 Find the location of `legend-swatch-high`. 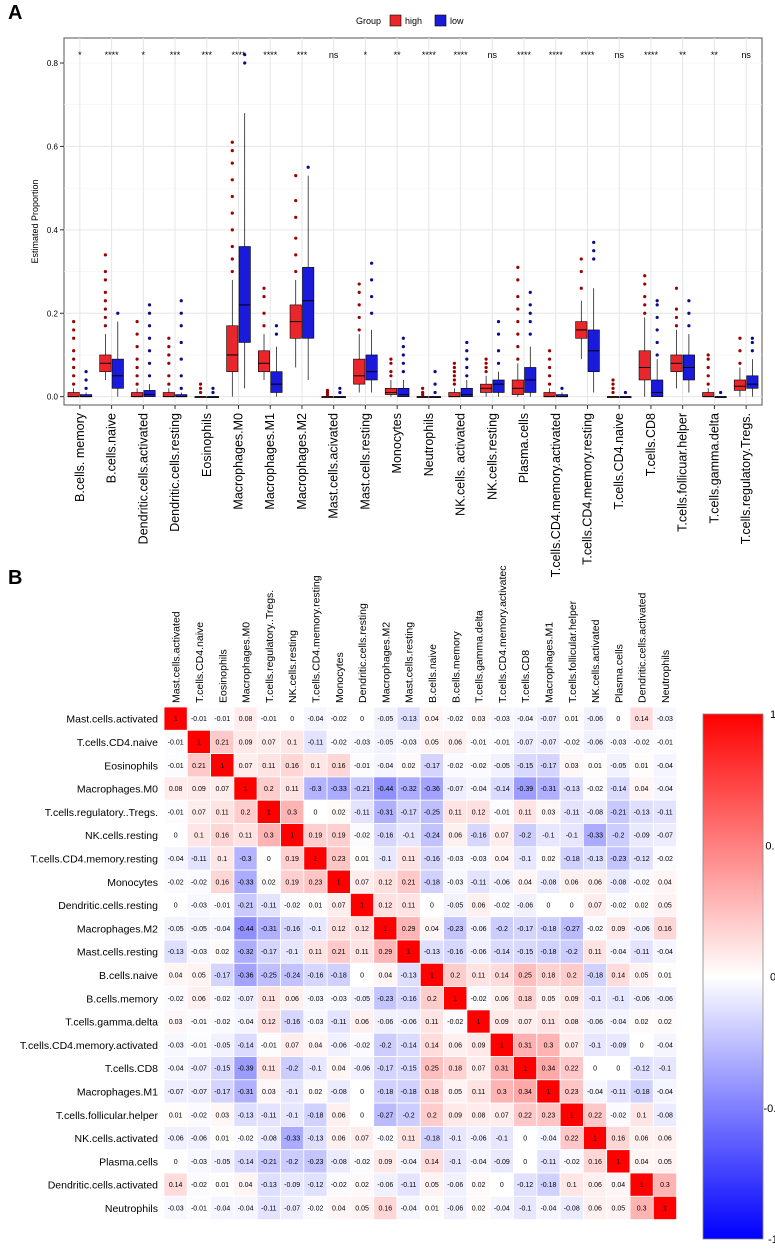

legend-swatch-high is located at coordinates (395, 20).